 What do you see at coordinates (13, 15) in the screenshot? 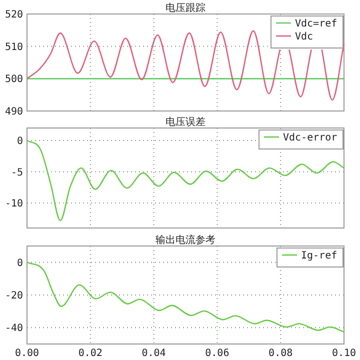
I see `y-tick-label: 520` at bounding box center [13, 15].